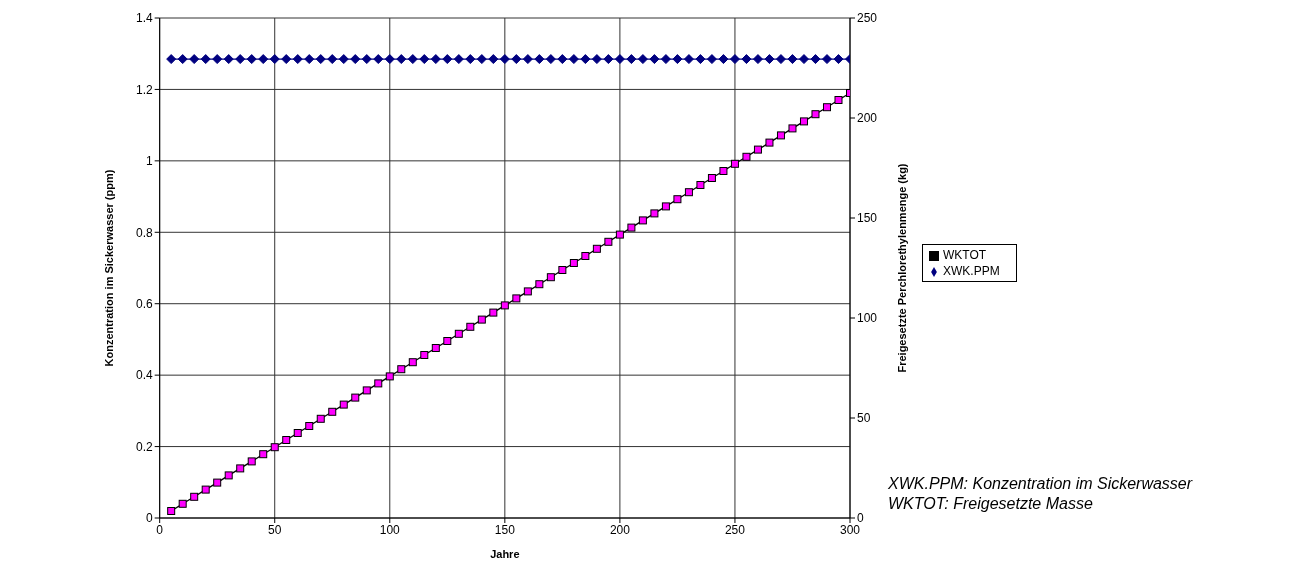 Image resolution: width=1311 pixels, height=569 pixels. I want to click on y2-tick-label: 150, so click(867, 218).